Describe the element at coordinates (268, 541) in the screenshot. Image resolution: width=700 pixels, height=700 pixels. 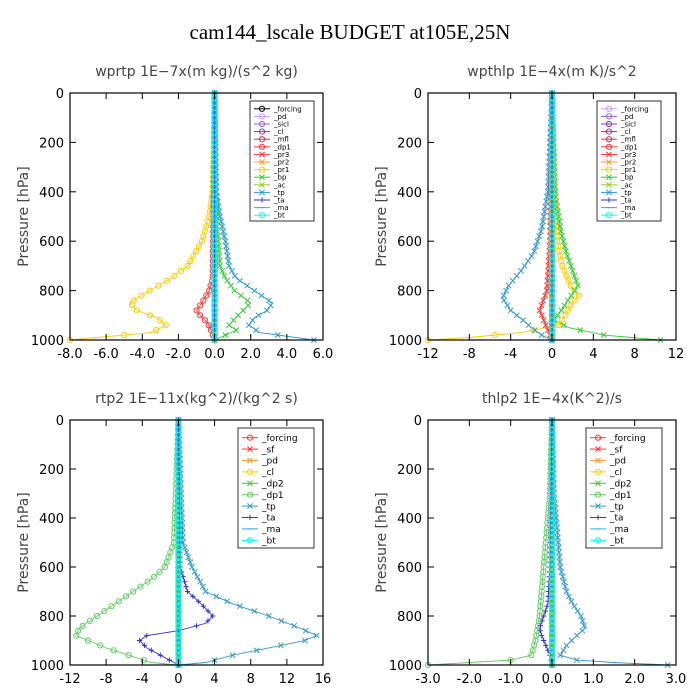
I see `legend-label: _bt` at that location.